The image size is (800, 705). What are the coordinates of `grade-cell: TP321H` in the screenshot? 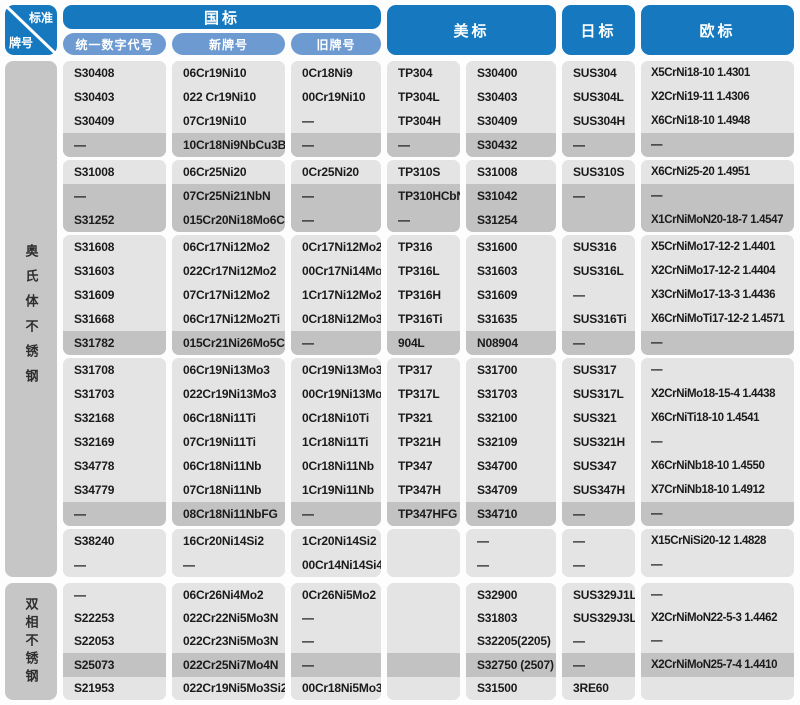 It's located at (423, 442).